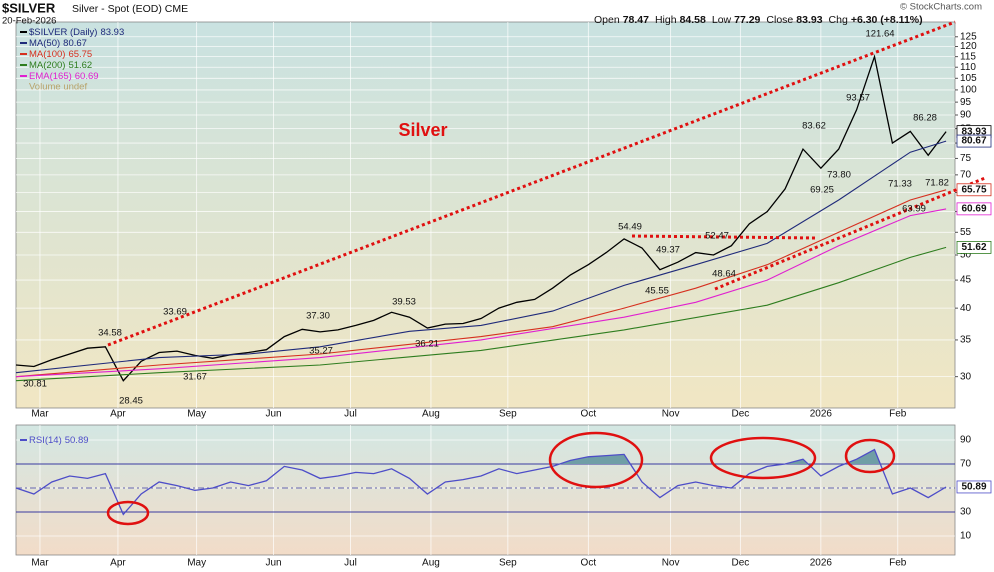  Describe the element at coordinates (809, 20) in the screenshot. I see `quote-value: 83.93` at that location.